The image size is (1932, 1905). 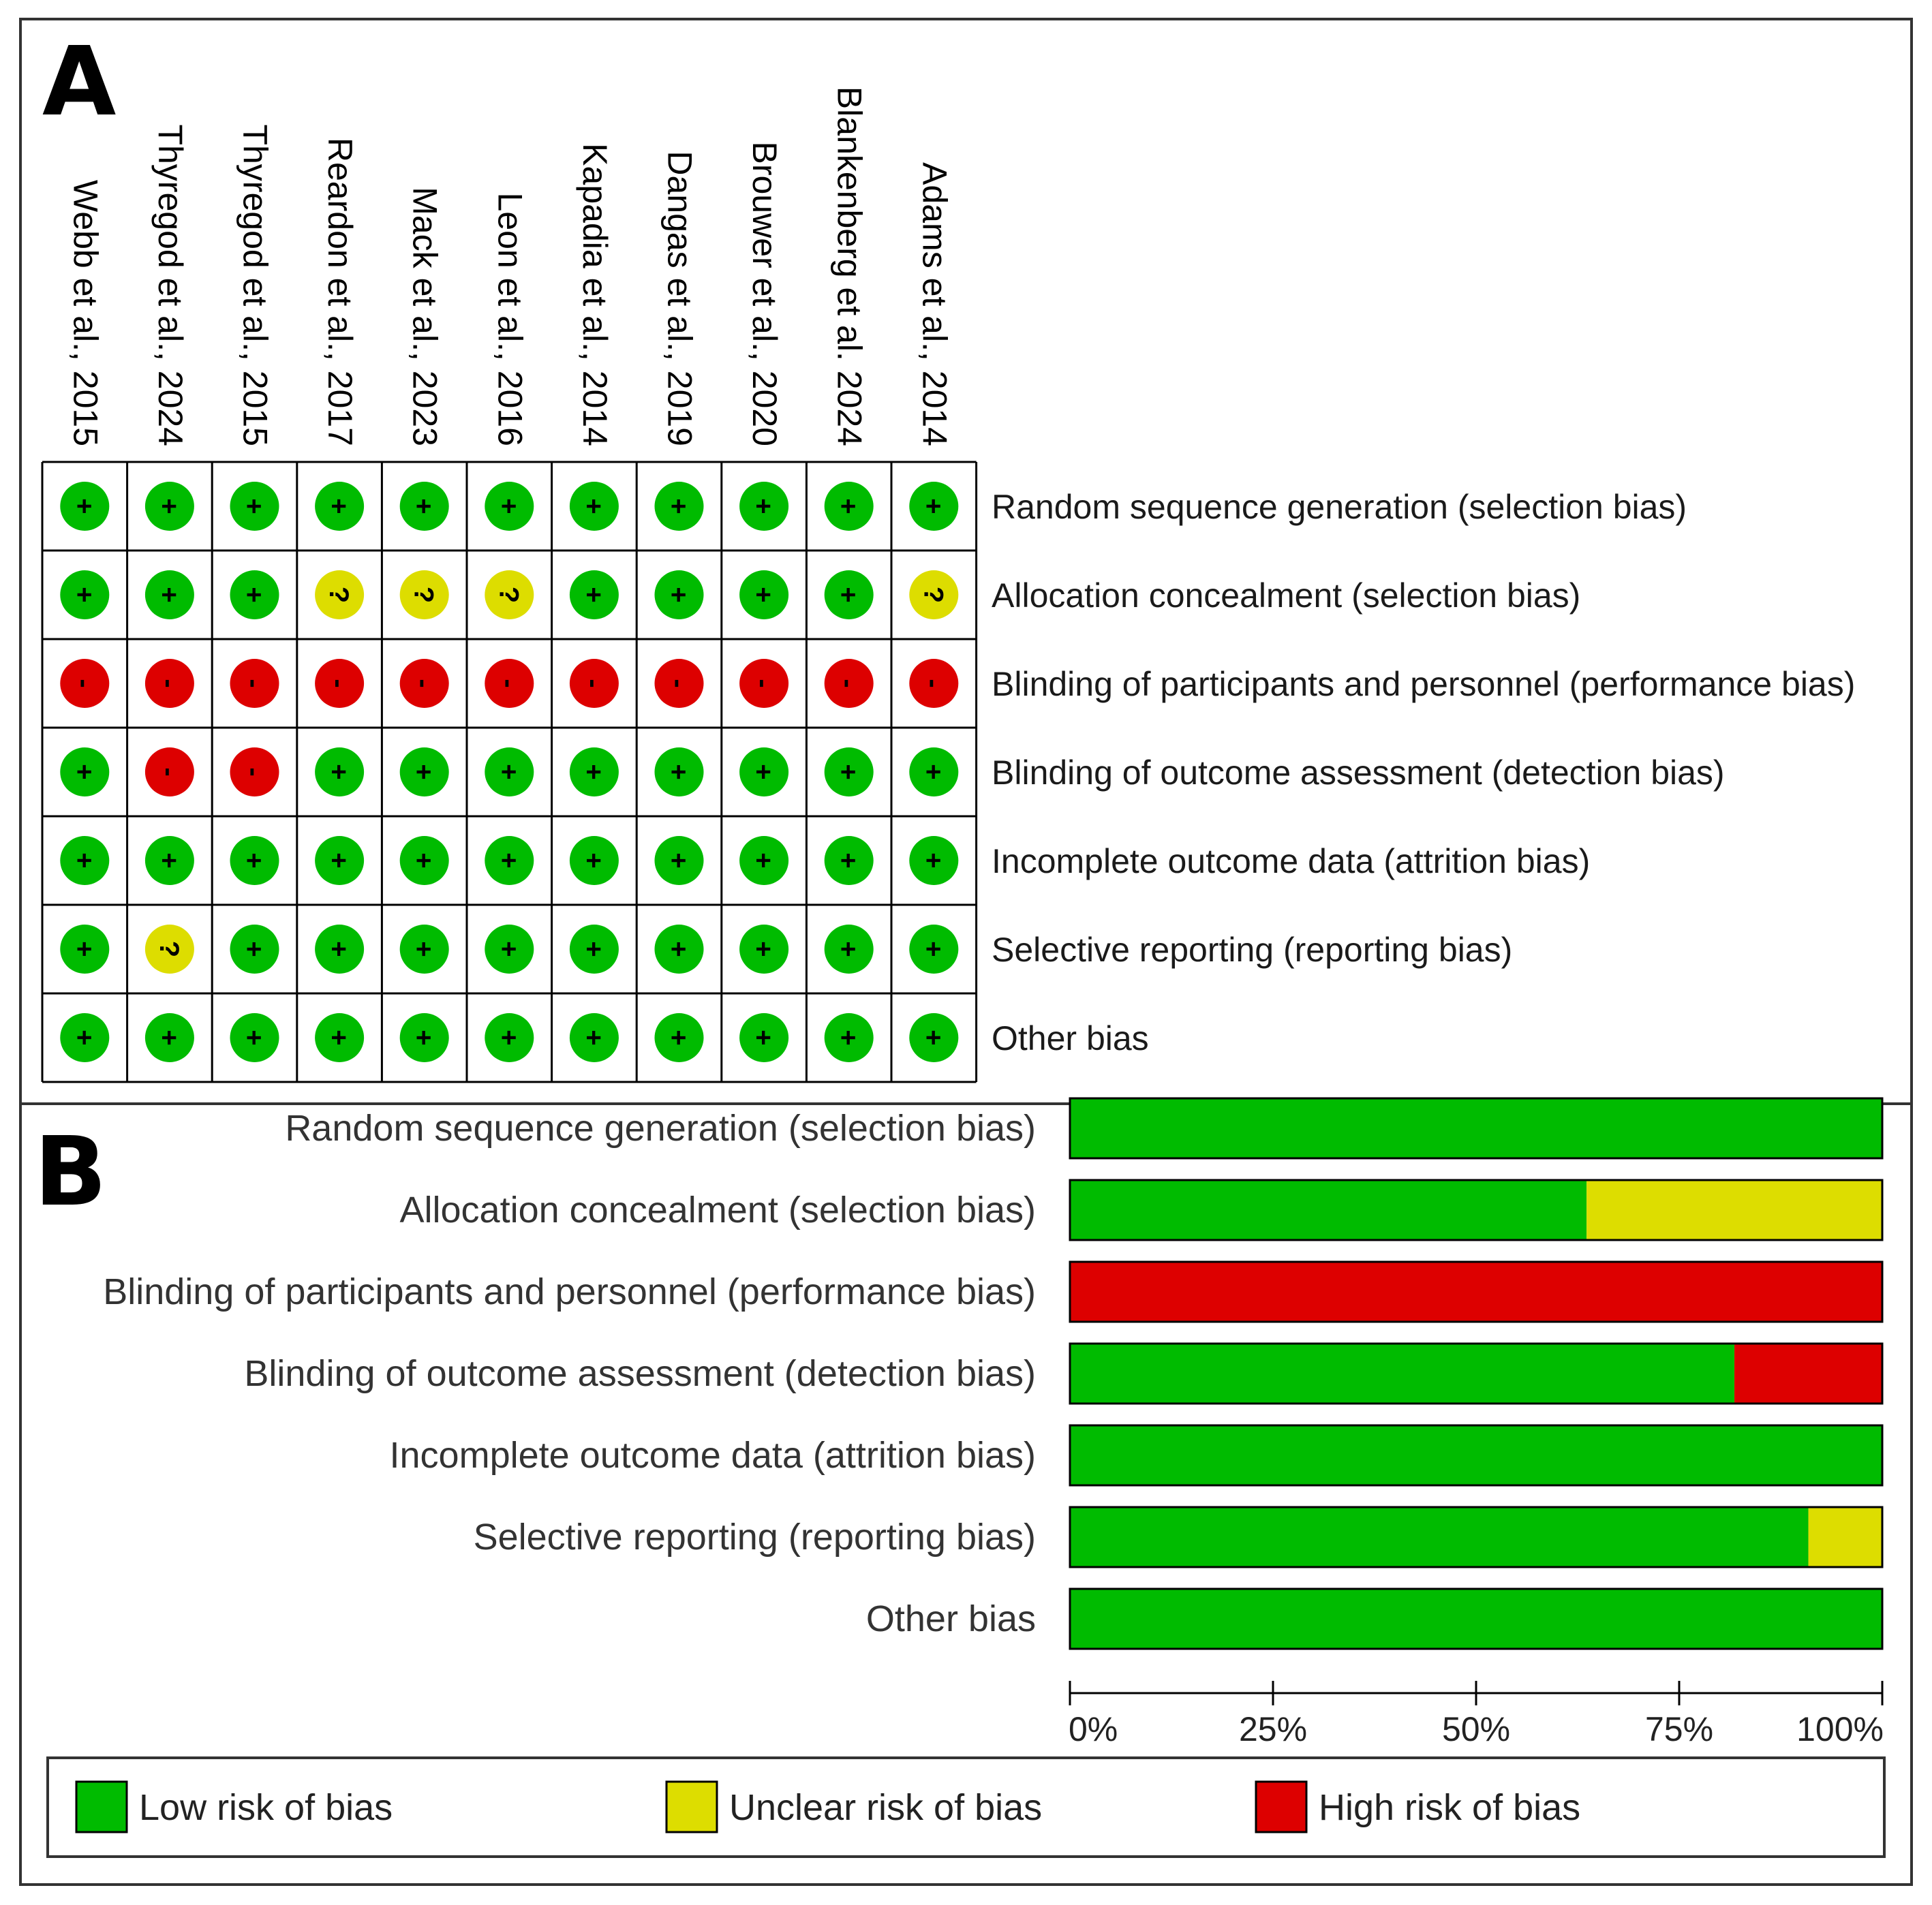 What do you see at coordinates (691, 1806) in the screenshot?
I see `legend-swatch-unclear` at bounding box center [691, 1806].